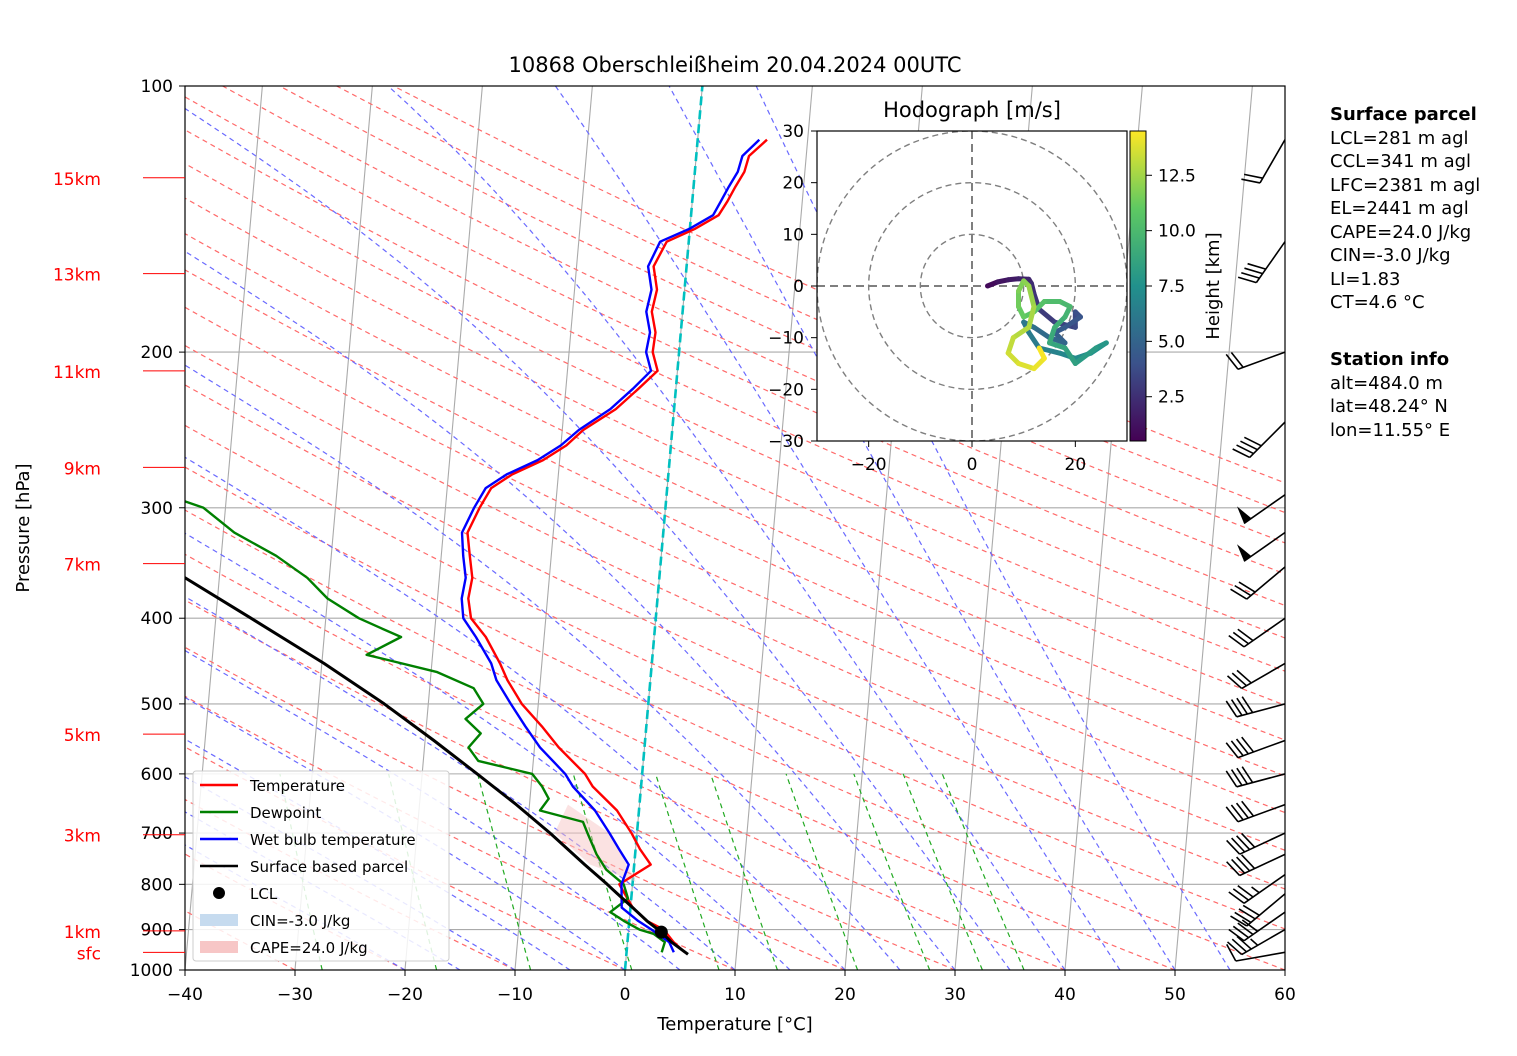  Describe the element at coordinates (1389, 406) in the screenshot. I see `station-lat: lat=48.24° N` at that location.